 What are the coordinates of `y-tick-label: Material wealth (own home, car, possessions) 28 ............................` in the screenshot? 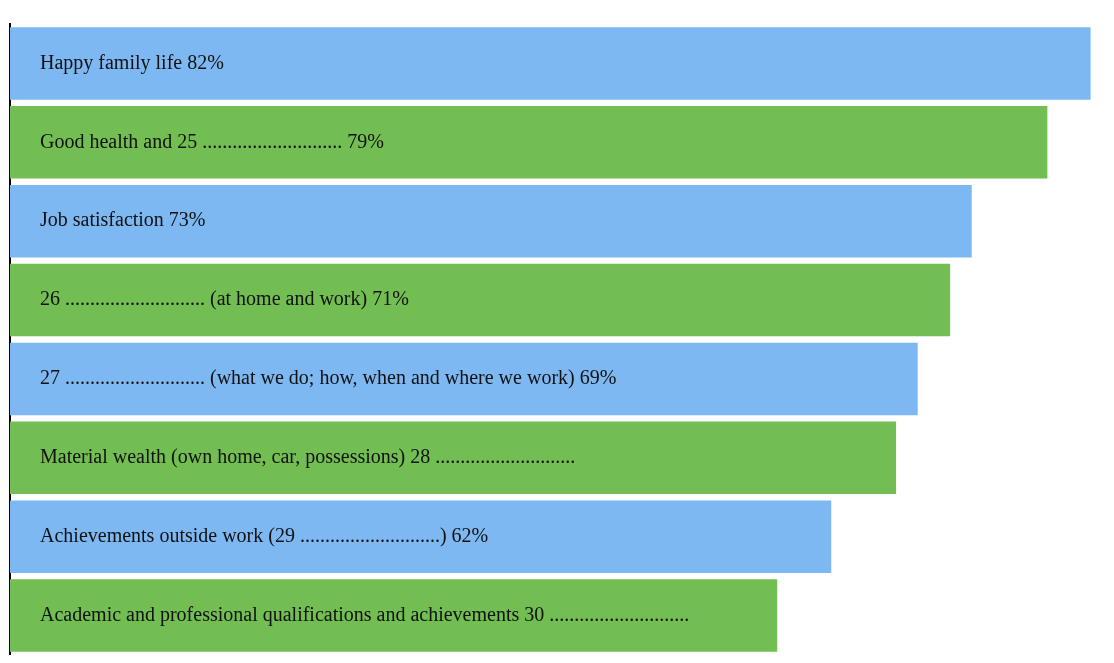 It's located at (308, 457).